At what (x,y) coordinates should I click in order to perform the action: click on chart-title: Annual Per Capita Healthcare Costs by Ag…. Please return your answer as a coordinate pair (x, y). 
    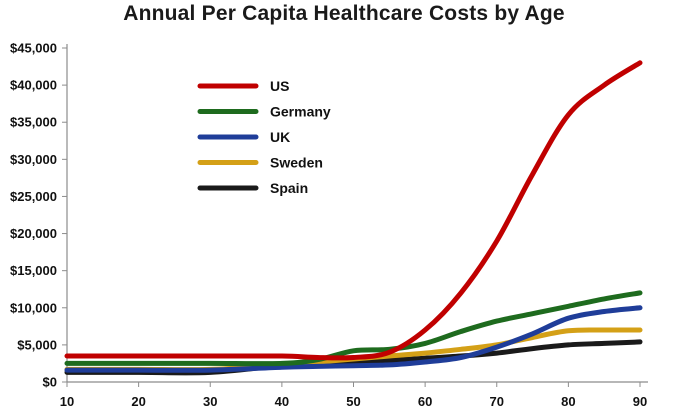
    Looking at the image, I should click on (344, 13).